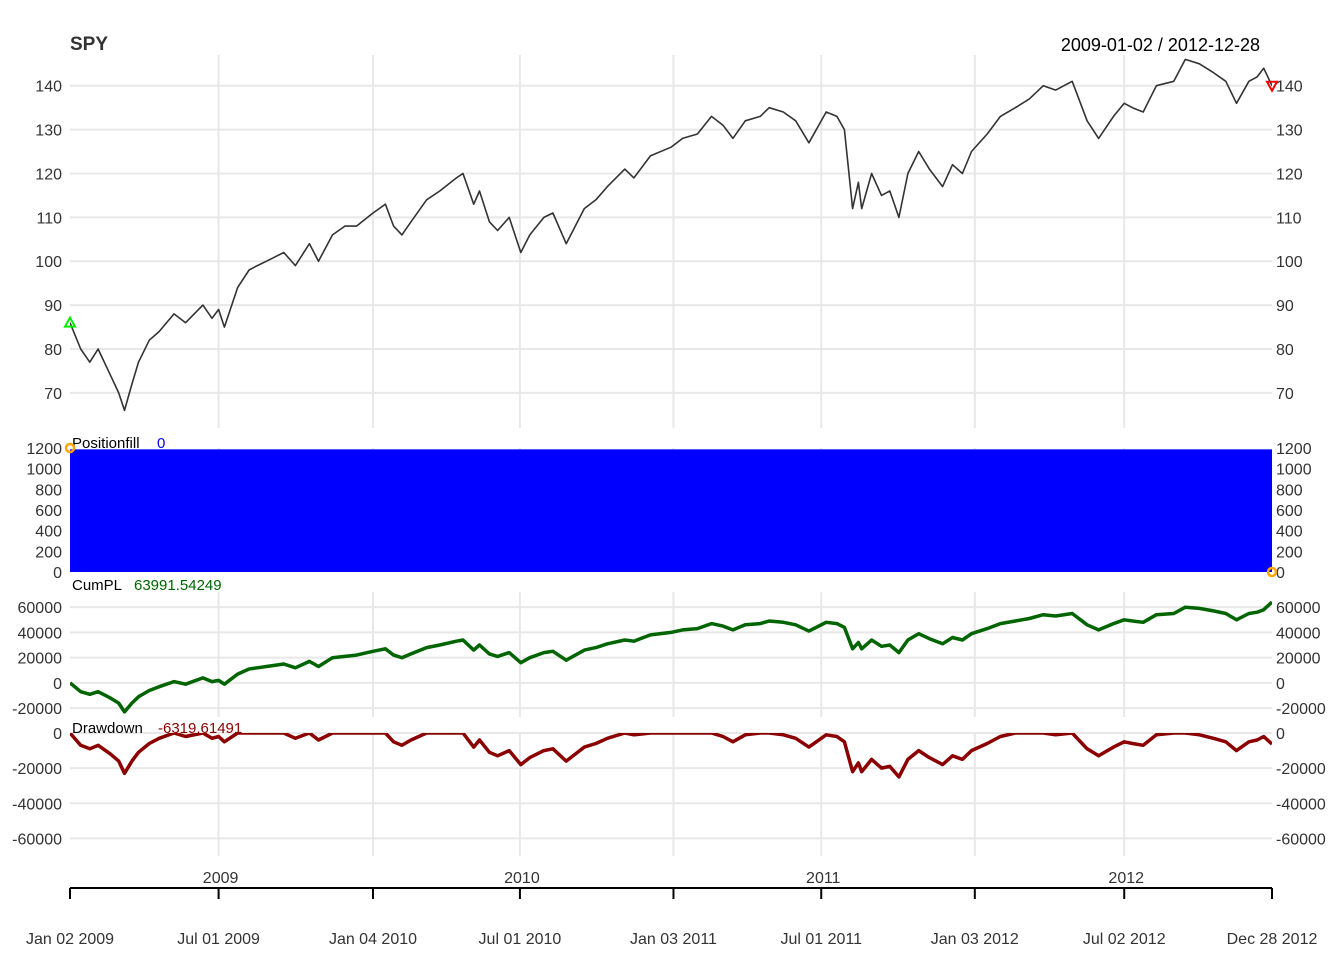 The height and width of the screenshot is (960, 1344). What do you see at coordinates (1294, 449) in the screenshot?
I see `position-ytick-right-6: 1200` at bounding box center [1294, 449].